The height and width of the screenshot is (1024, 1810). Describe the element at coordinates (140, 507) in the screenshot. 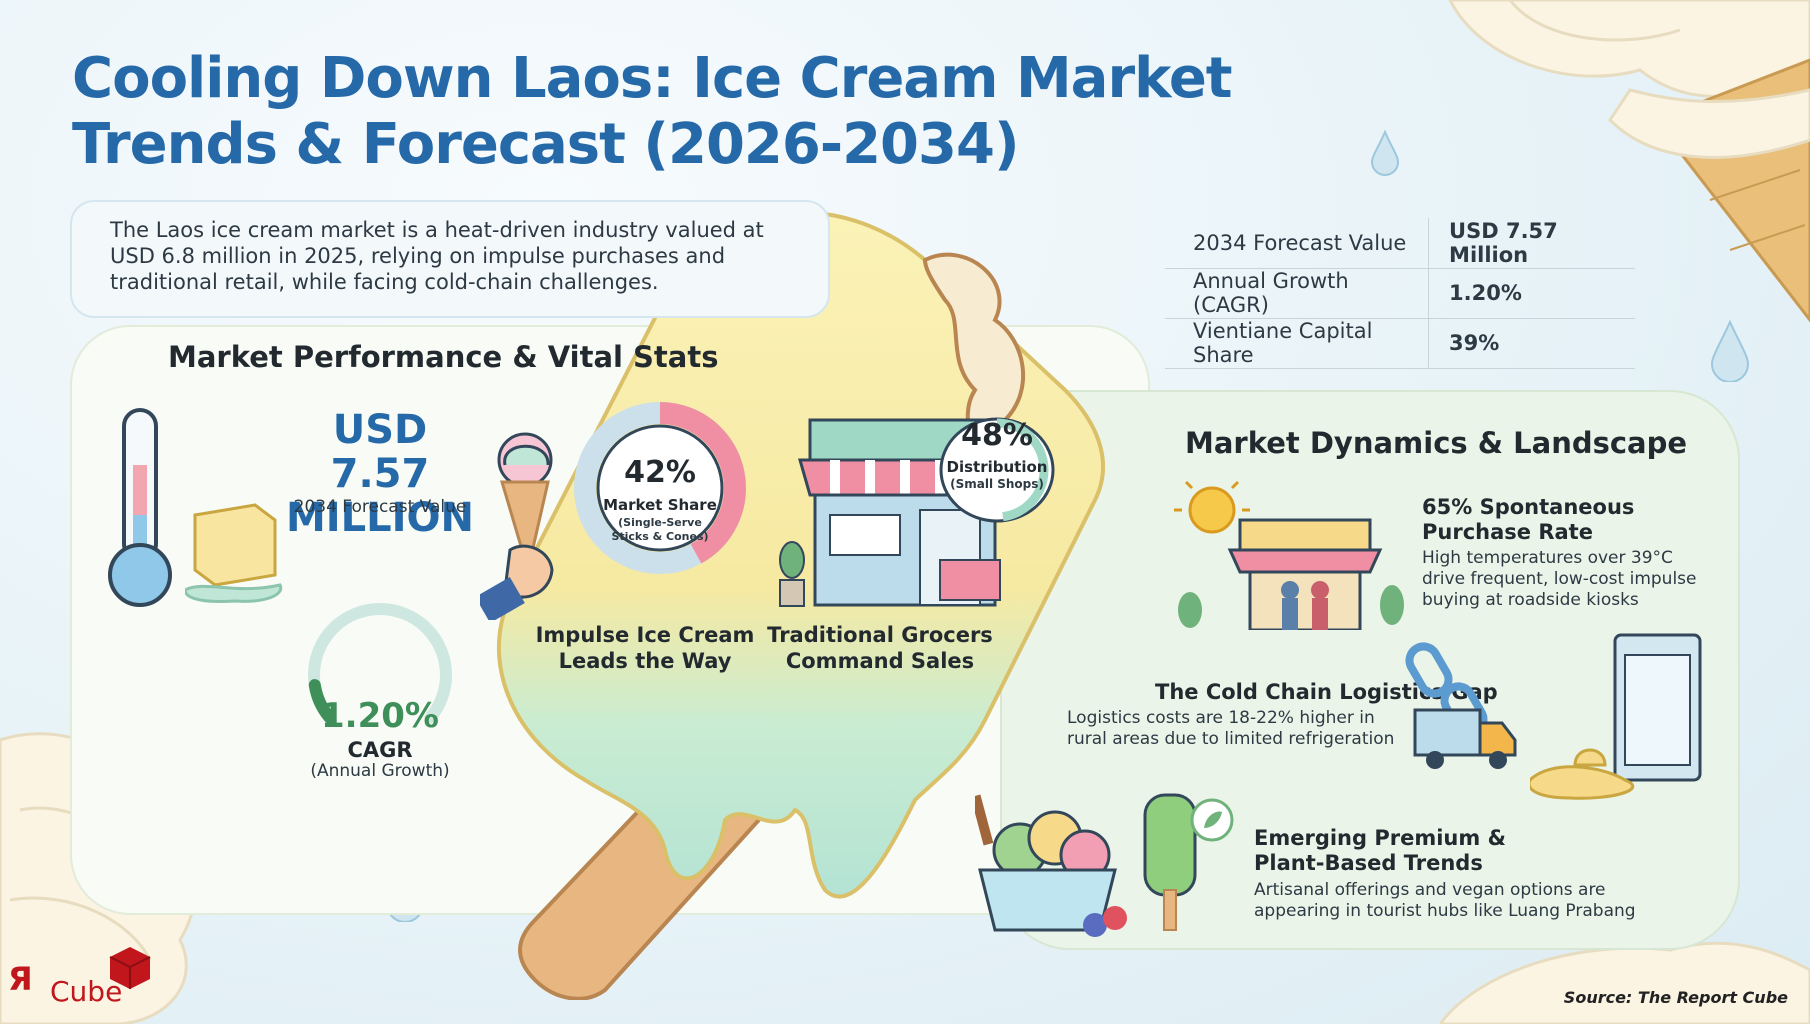

I see `thermometer-icon` at that location.